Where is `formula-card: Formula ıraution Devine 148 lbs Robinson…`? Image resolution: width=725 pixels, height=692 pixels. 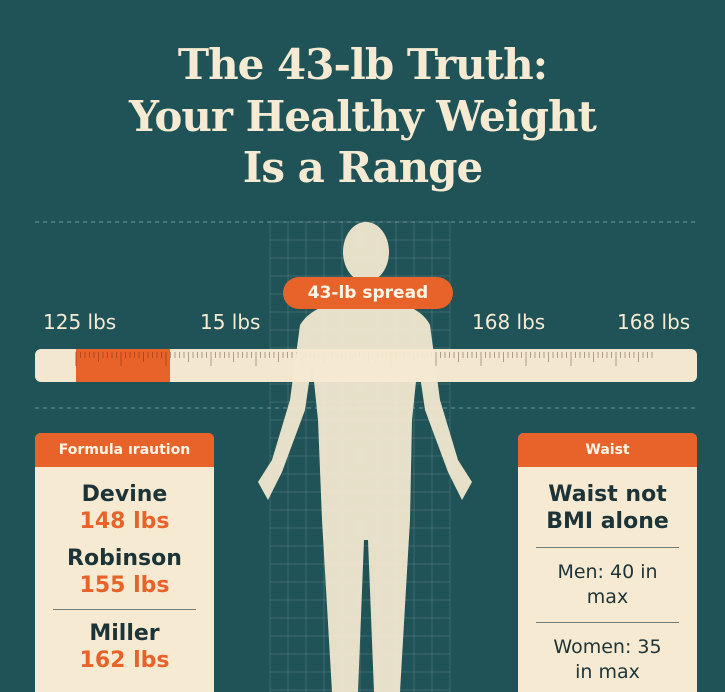 formula-card: Formula ıraution Devine 148 lbs Robinson… is located at coordinates (124, 562).